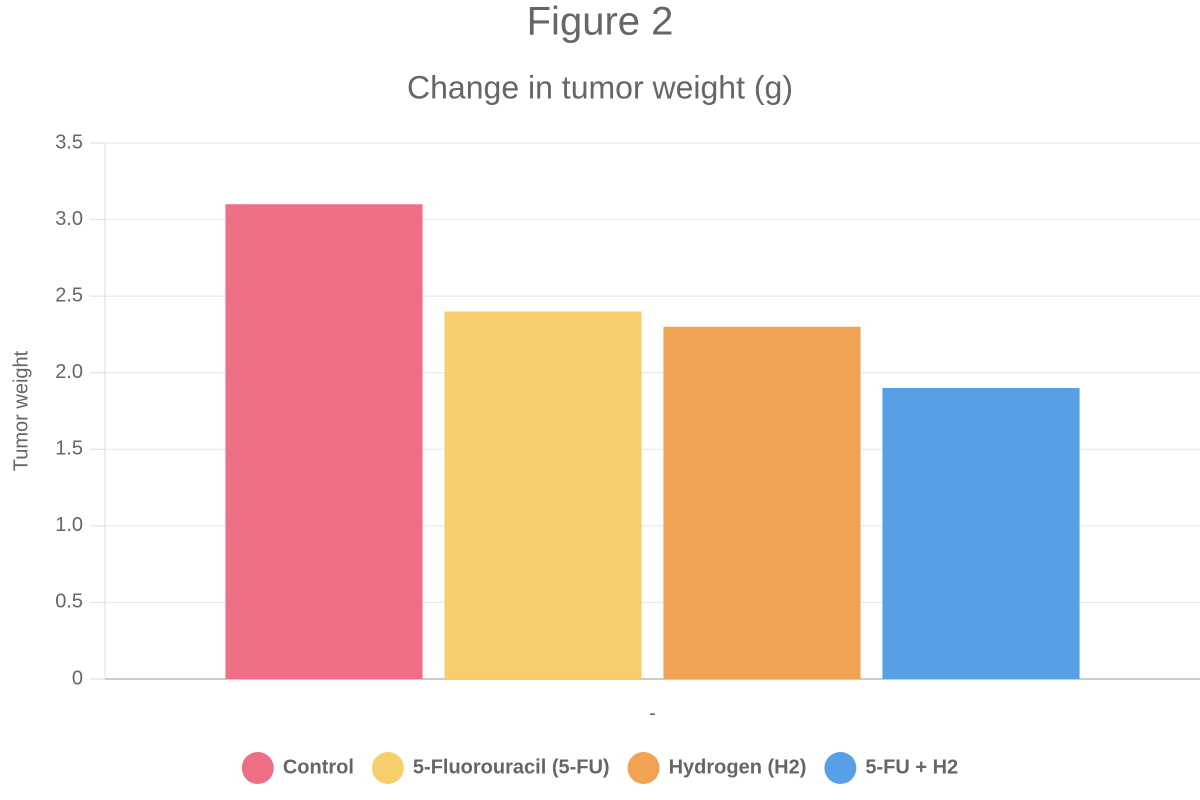 Image resolution: width=1200 pixels, height=800 pixels. Describe the element at coordinates (77, 678) in the screenshot. I see `y-tick-label: 0` at that location.